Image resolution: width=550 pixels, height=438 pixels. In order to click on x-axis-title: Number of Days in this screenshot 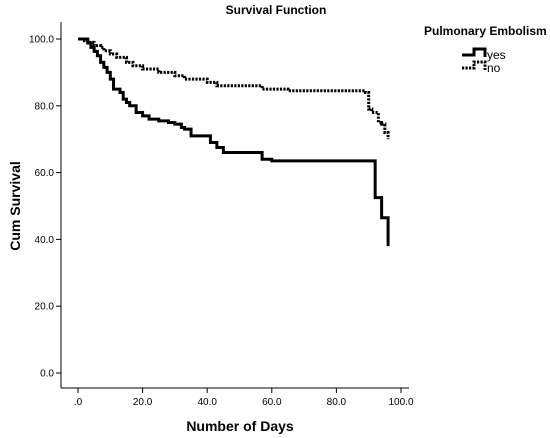, I will do `click(240, 426)`.